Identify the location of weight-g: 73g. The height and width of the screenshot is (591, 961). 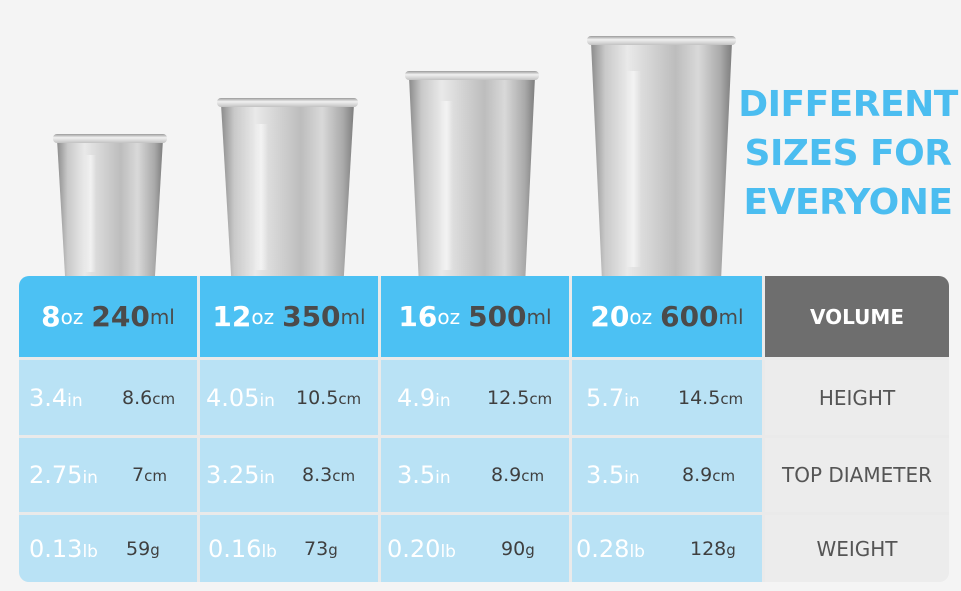
(321, 549).